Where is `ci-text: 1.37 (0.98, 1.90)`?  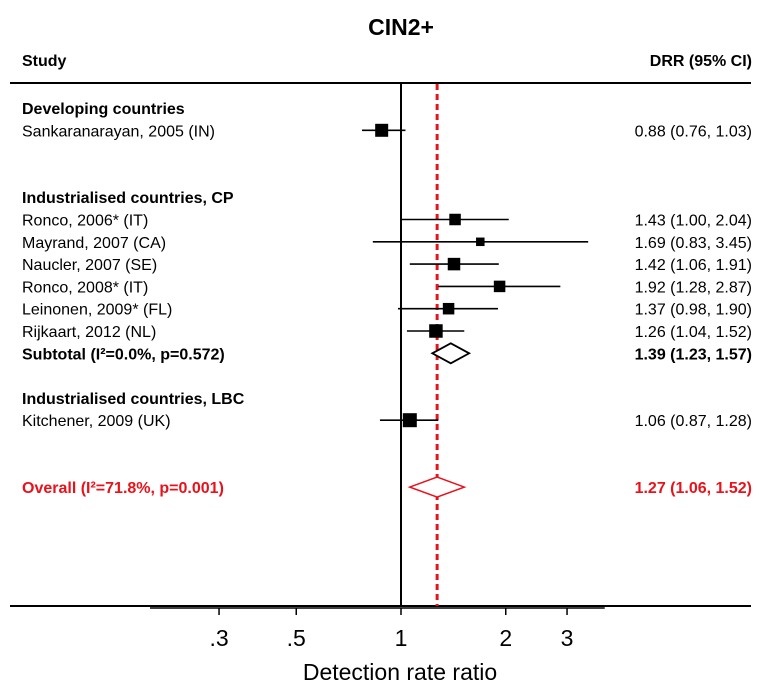 ci-text: 1.37 (0.98, 1.90) is located at coordinates (693, 310).